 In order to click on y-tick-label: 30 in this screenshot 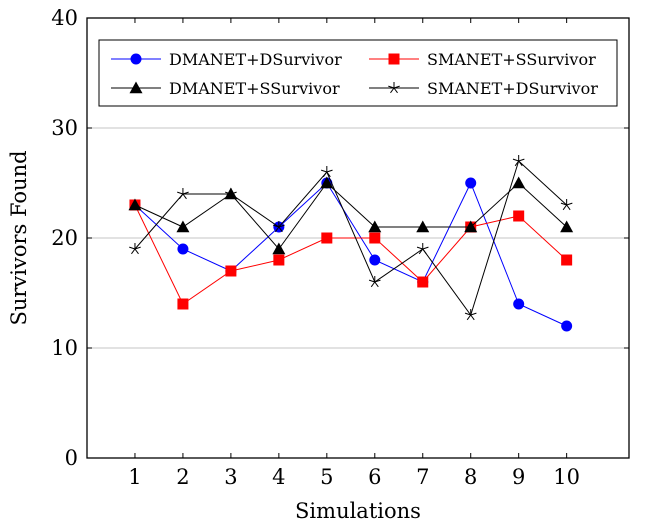, I will do `click(64, 128)`.